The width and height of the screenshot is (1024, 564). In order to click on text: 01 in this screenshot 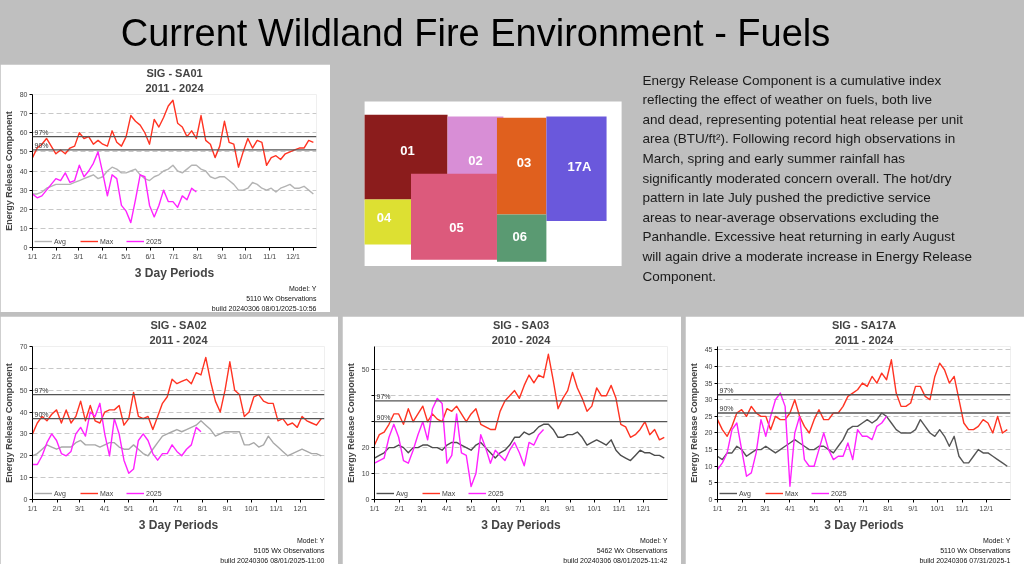, I will do `click(407, 151)`.